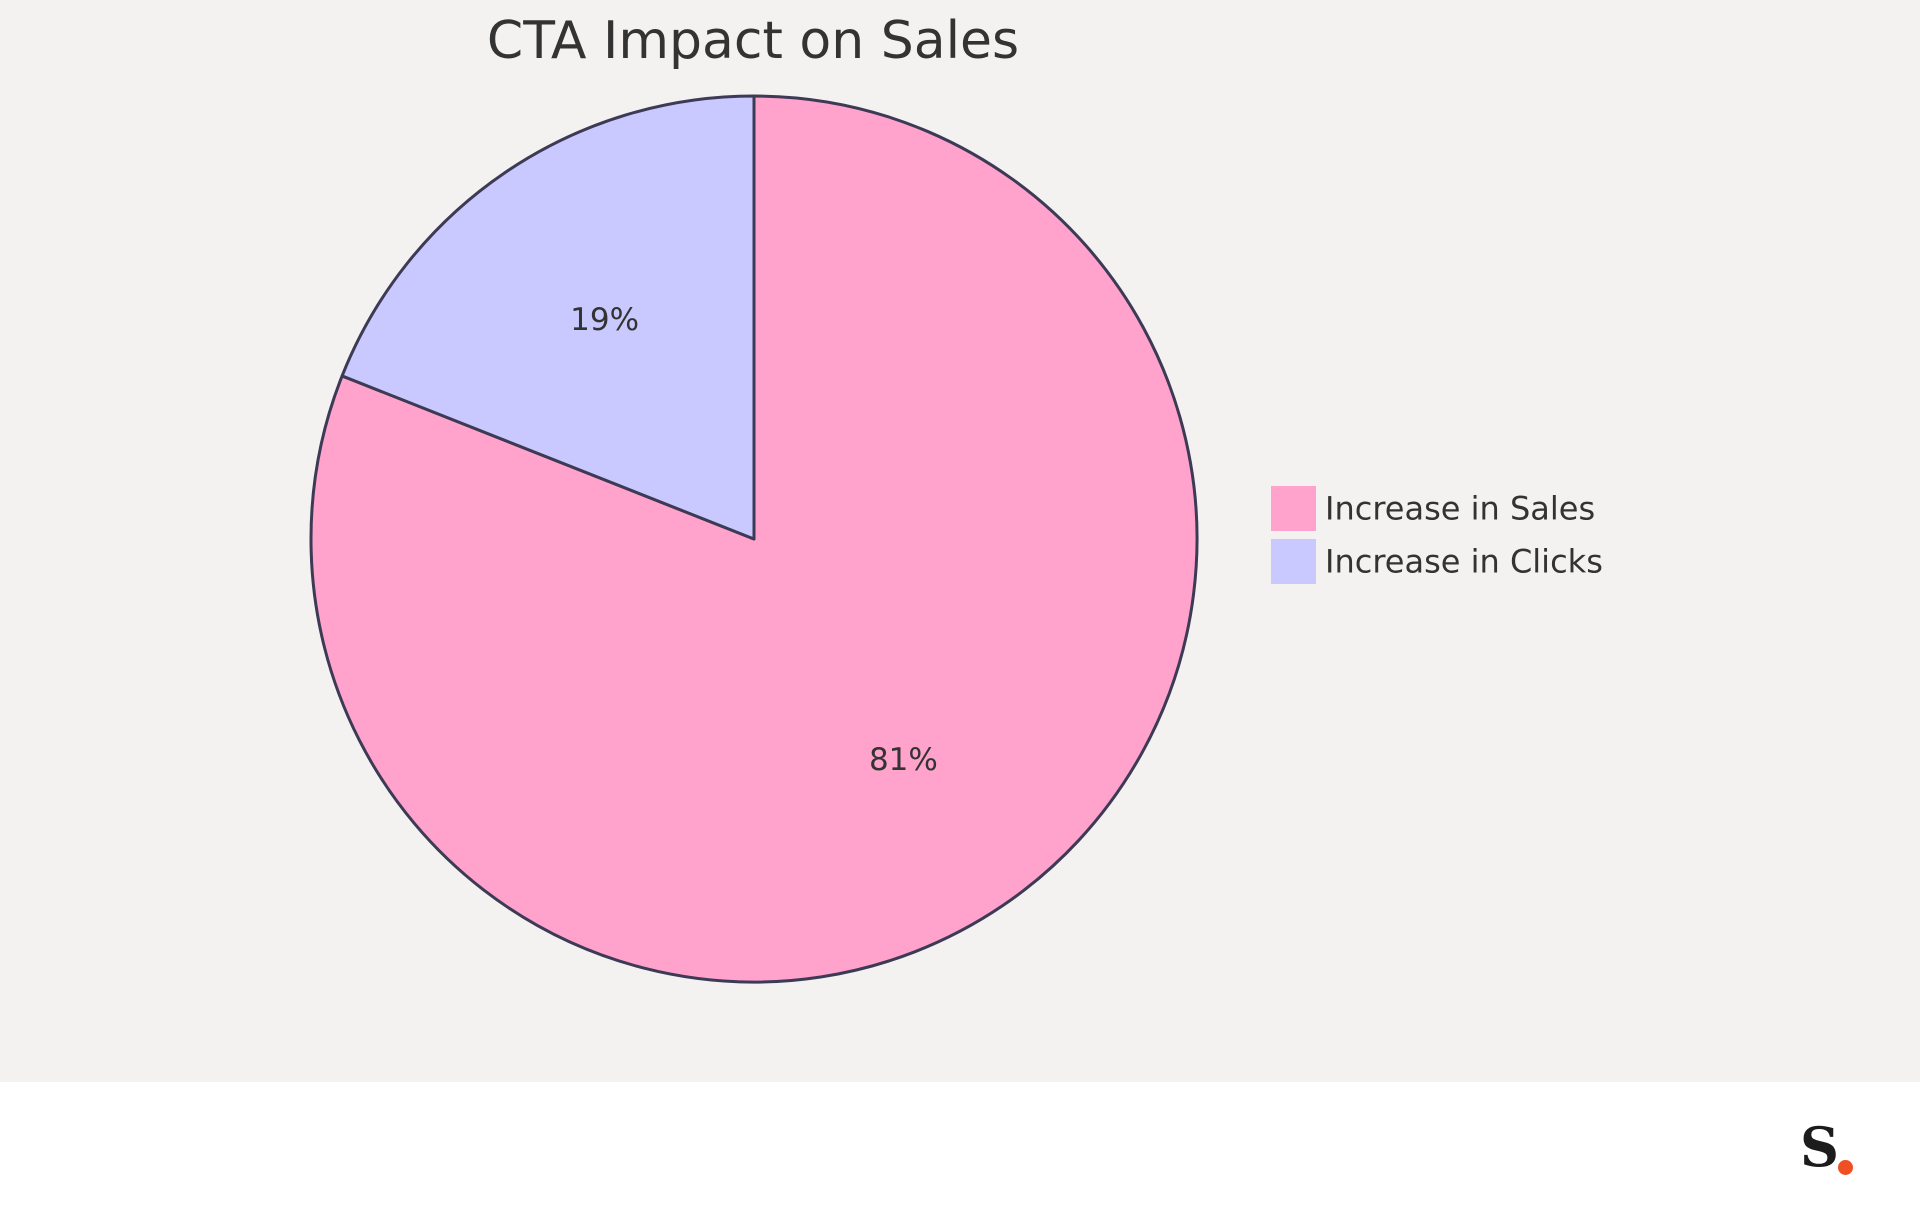 The height and width of the screenshot is (1215, 1920). What do you see at coordinates (1460, 509) in the screenshot?
I see `legend-label-0: Increase in Sales` at bounding box center [1460, 509].